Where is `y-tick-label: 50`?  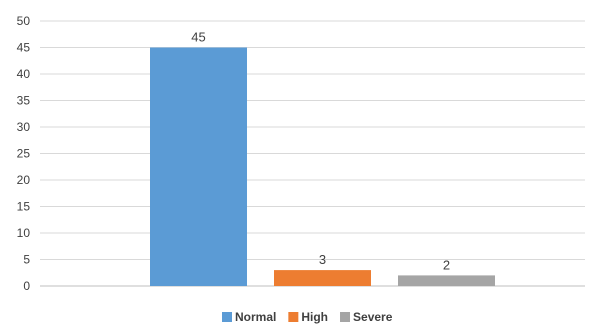
y-tick-label: 50 is located at coordinates (24, 21).